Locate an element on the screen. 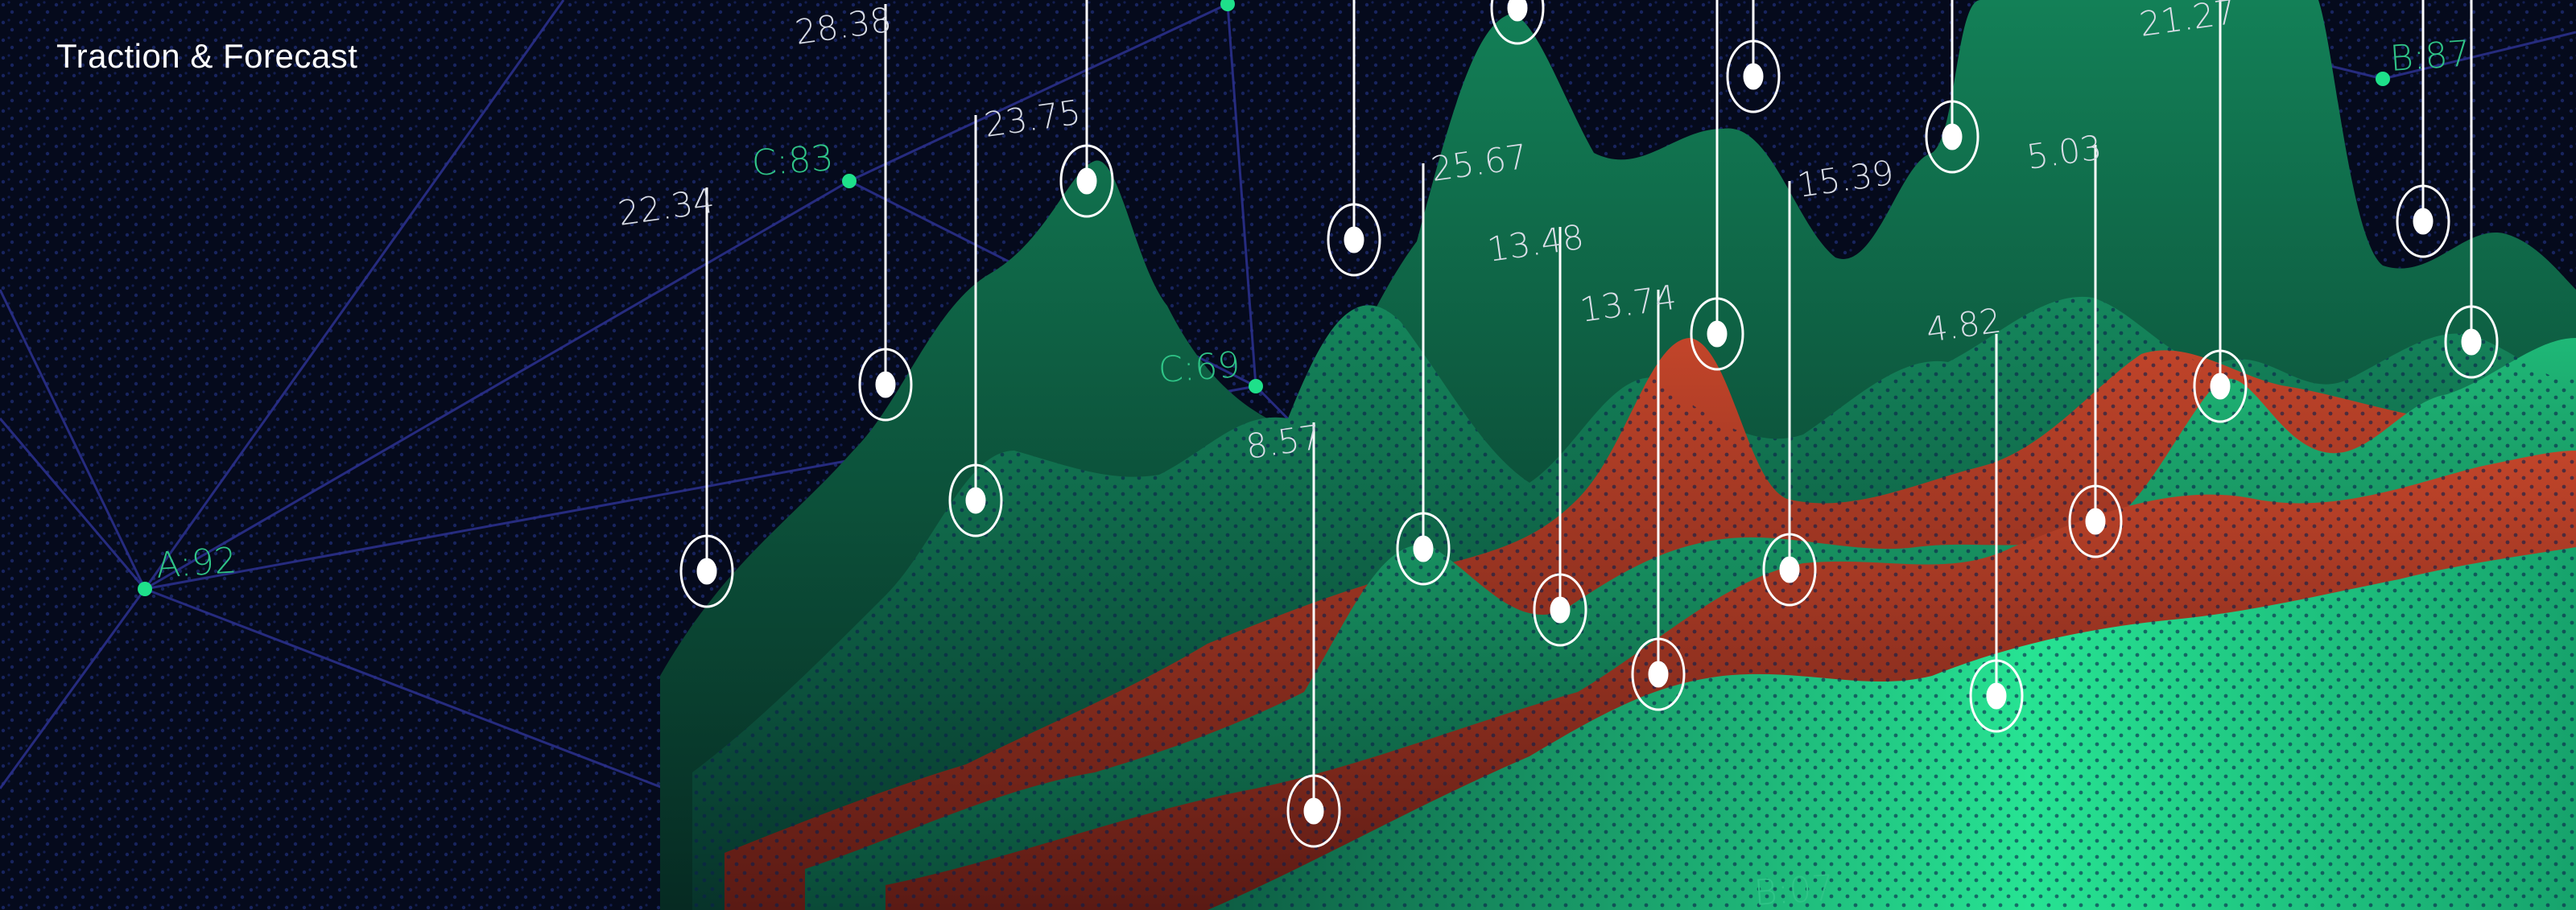  network-node-c83 is located at coordinates (849, 181).